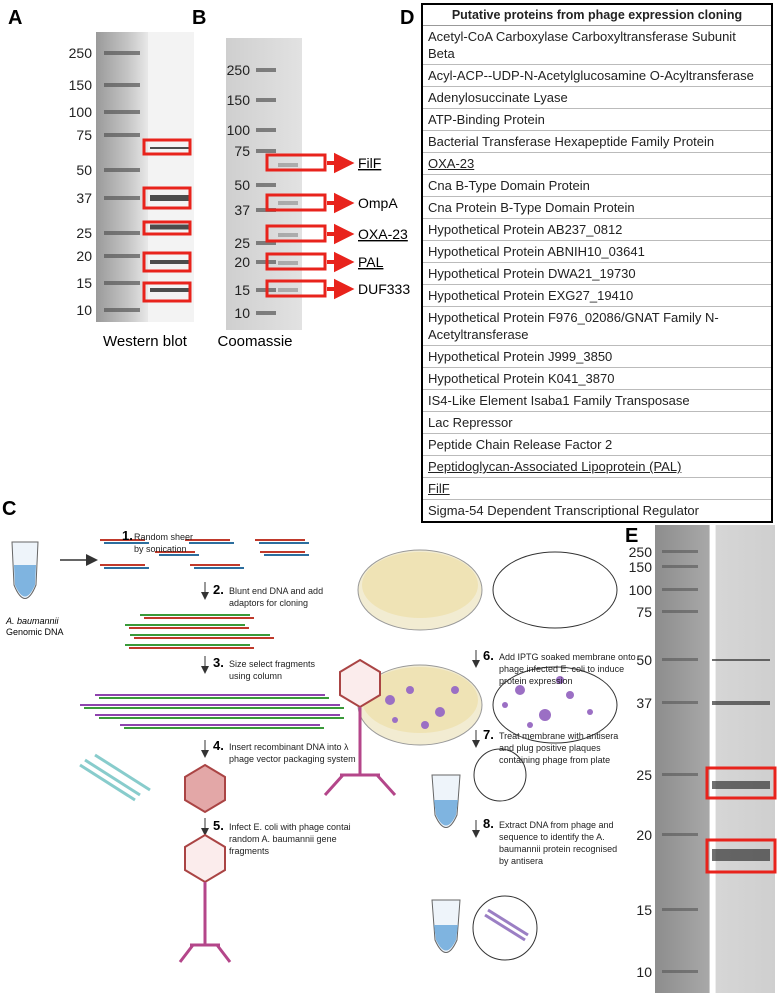 This screenshot has height=999, width=780. Describe the element at coordinates (9, 509) in the screenshot. I see `panel-label: C` at that location.